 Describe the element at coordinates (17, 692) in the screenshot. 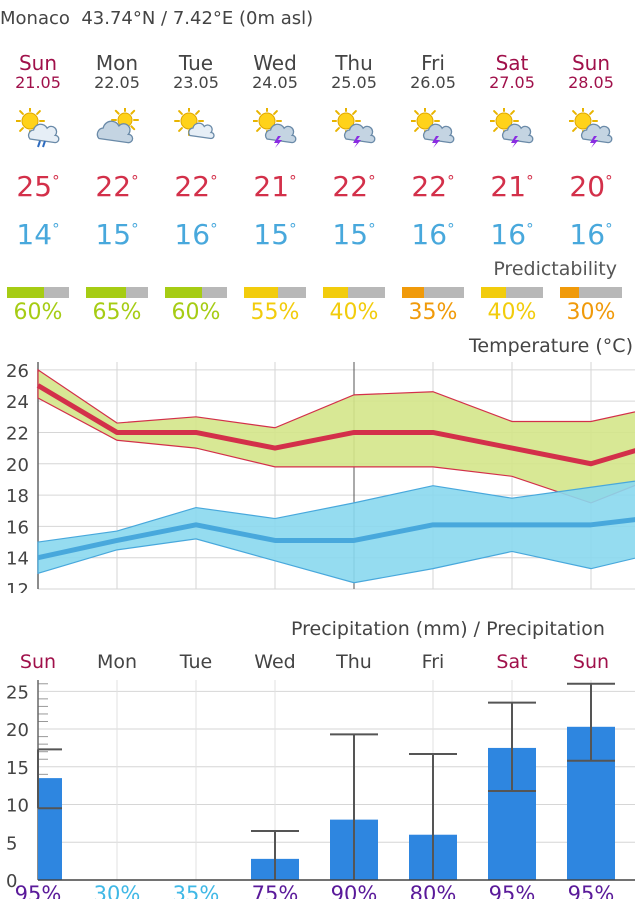

I see `precipitation-tick-label: 25` at that location.